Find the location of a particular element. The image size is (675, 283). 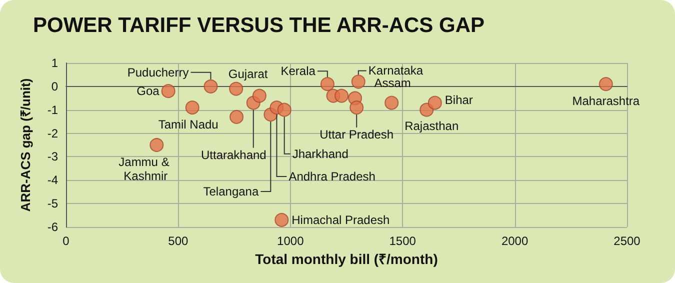

y-tick-label: 0 is located at coordinates (54, 86).